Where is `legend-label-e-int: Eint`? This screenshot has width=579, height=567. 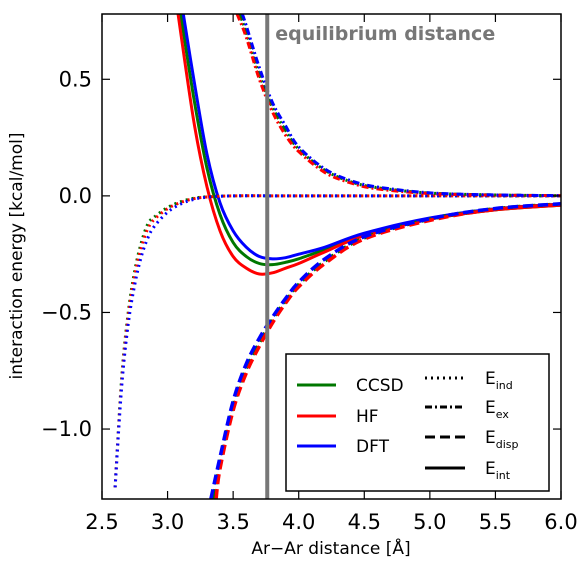
legend-label-e-int: Eint is located at coordinates (498, 470).